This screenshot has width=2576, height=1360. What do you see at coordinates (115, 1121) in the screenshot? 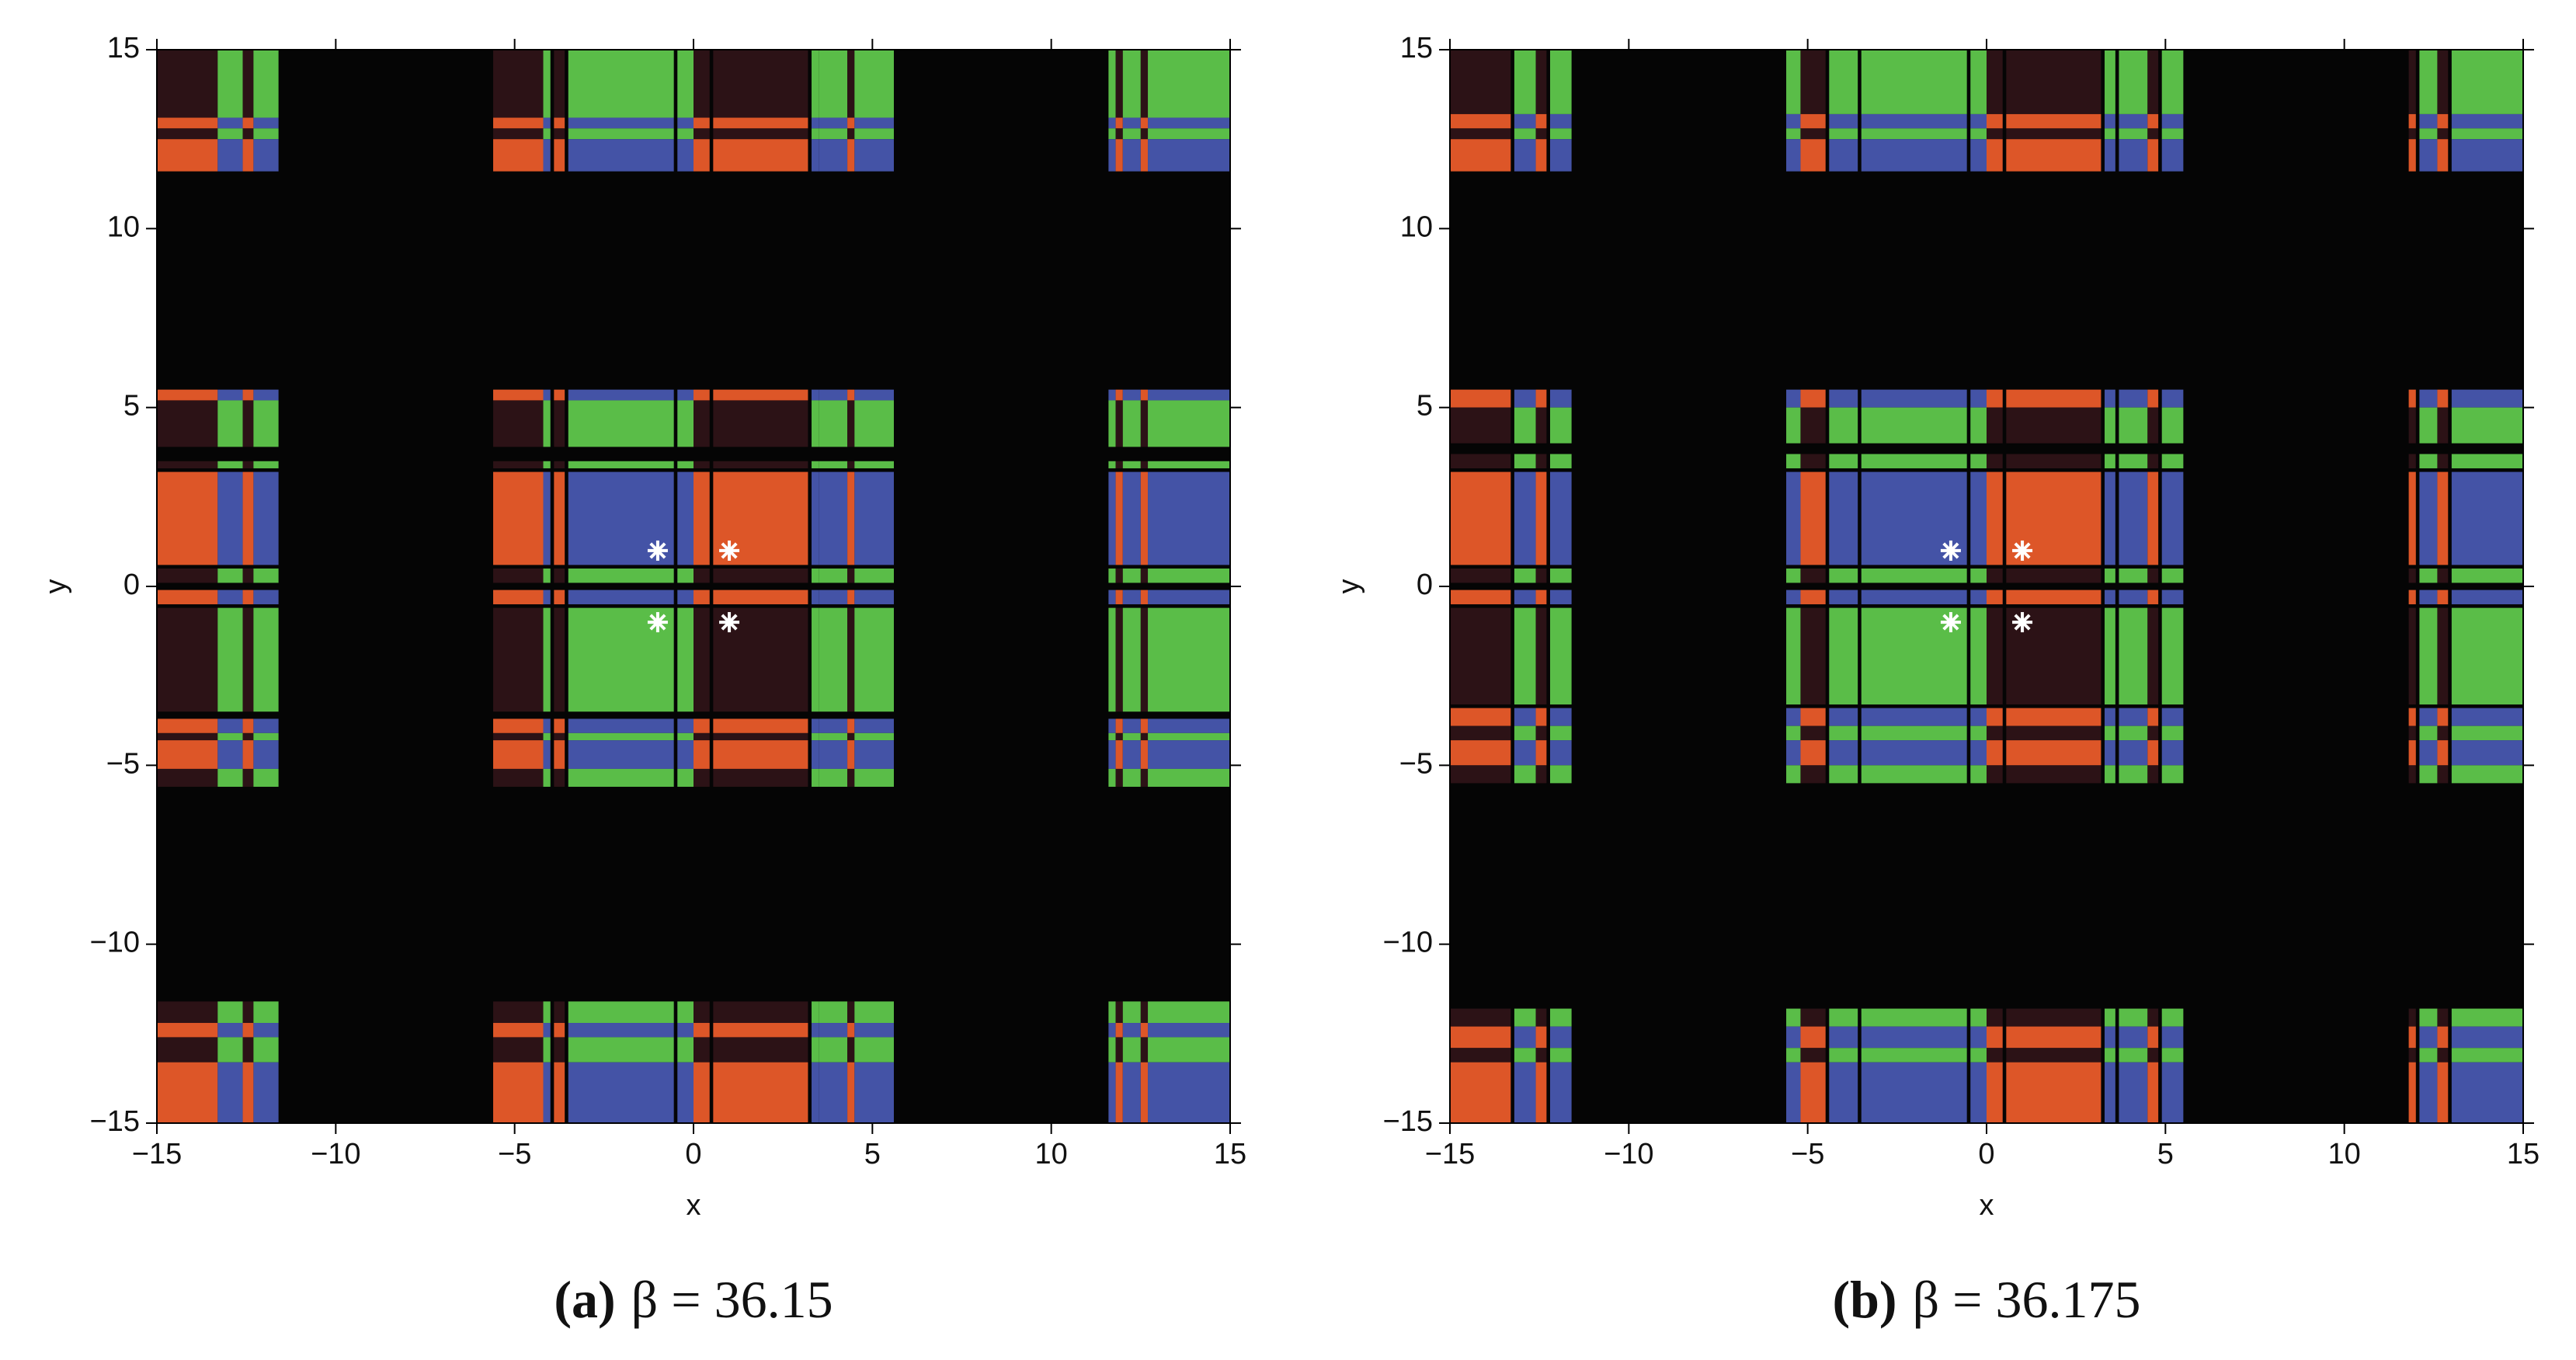
I see `y-tick-label: −15` at bounding box center [115, 1121].